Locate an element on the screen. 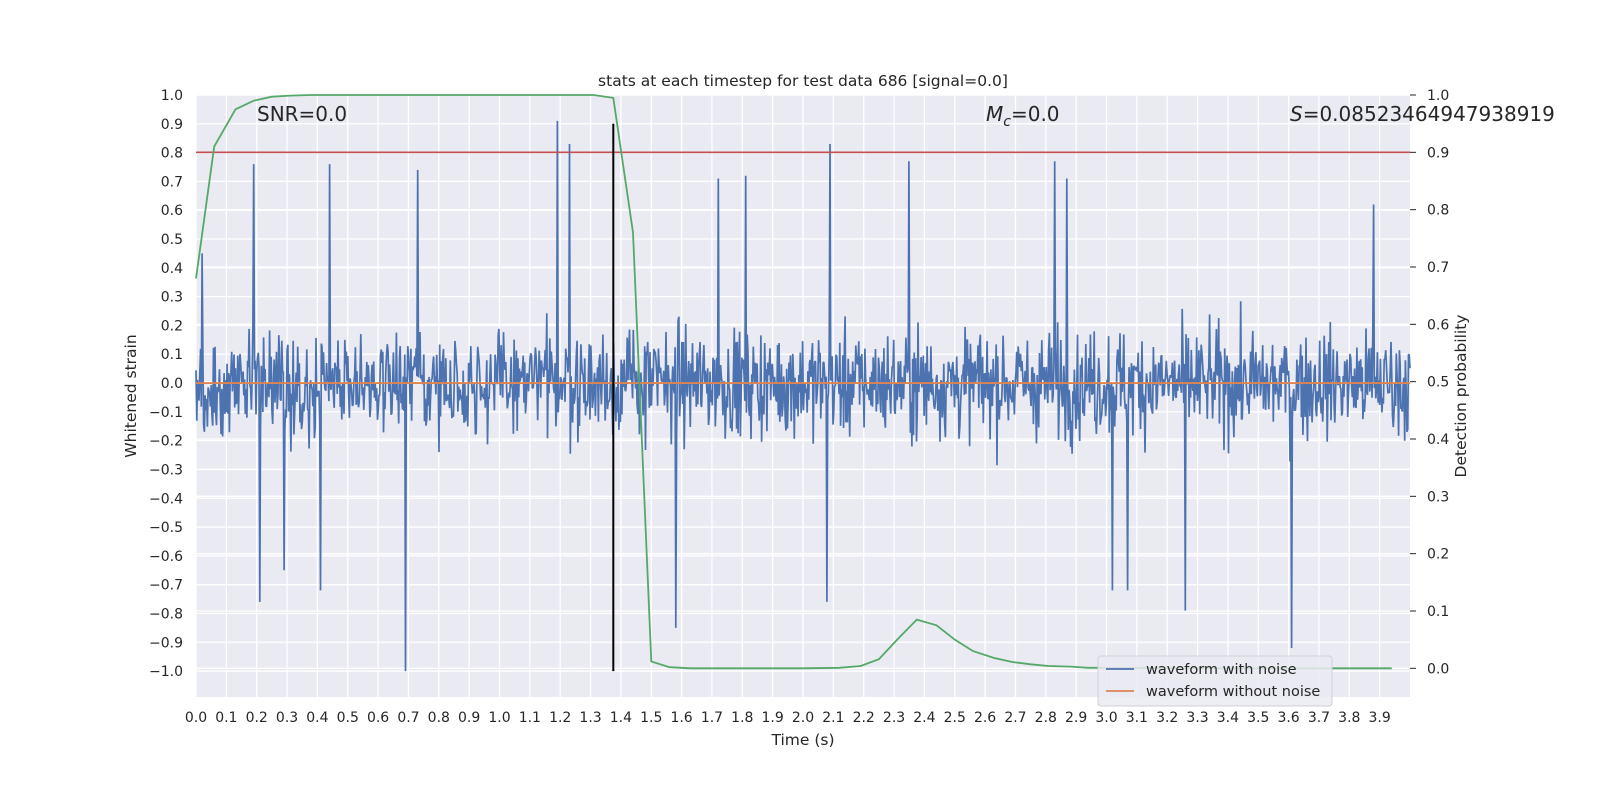 Image resolution: width=1600 pixels, height=800 pixels. y-tick-label: −0.2 is located at coordinates (166, 442).